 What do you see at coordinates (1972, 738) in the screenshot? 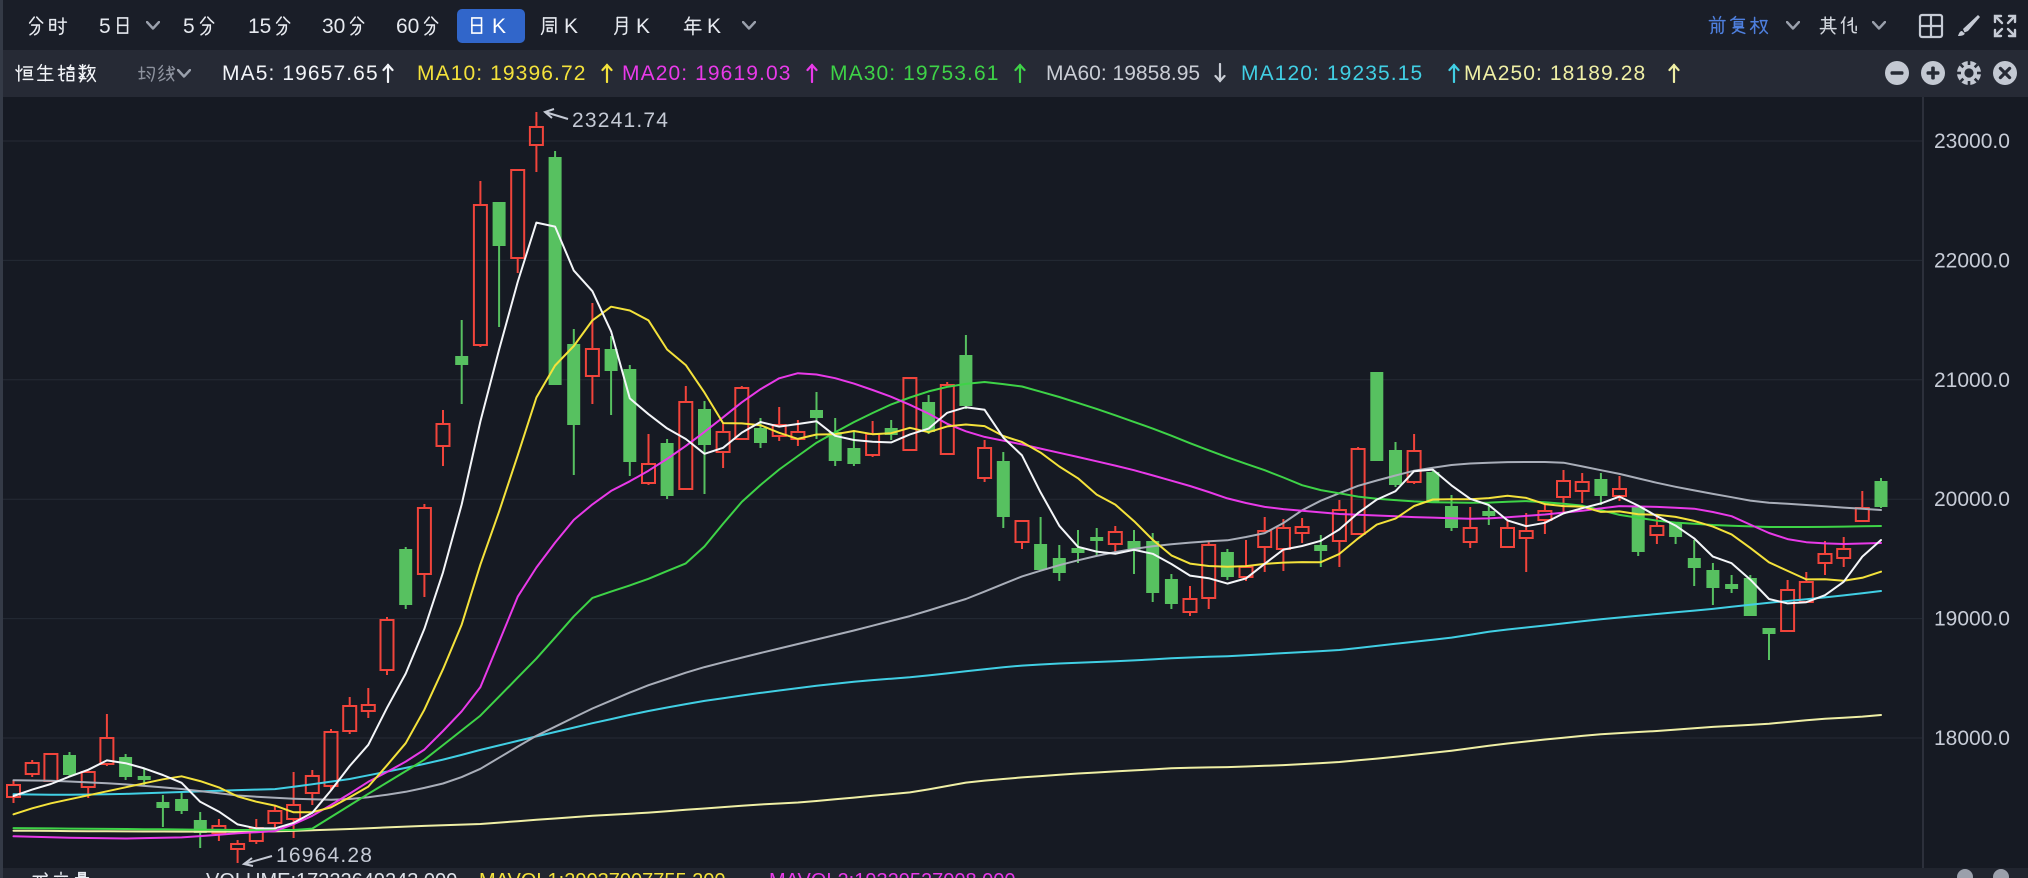
I see `svg-text: 18000.0` at bounding box center [1972, 738].